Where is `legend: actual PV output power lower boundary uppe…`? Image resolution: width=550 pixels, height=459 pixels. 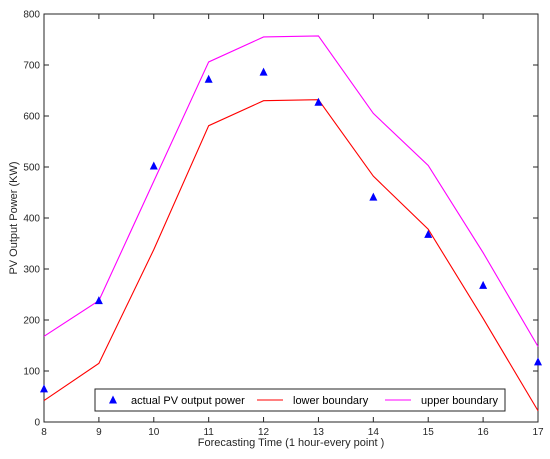 legend: actual PV output power lower boundary uppe… is located at coordinates (300, 400).